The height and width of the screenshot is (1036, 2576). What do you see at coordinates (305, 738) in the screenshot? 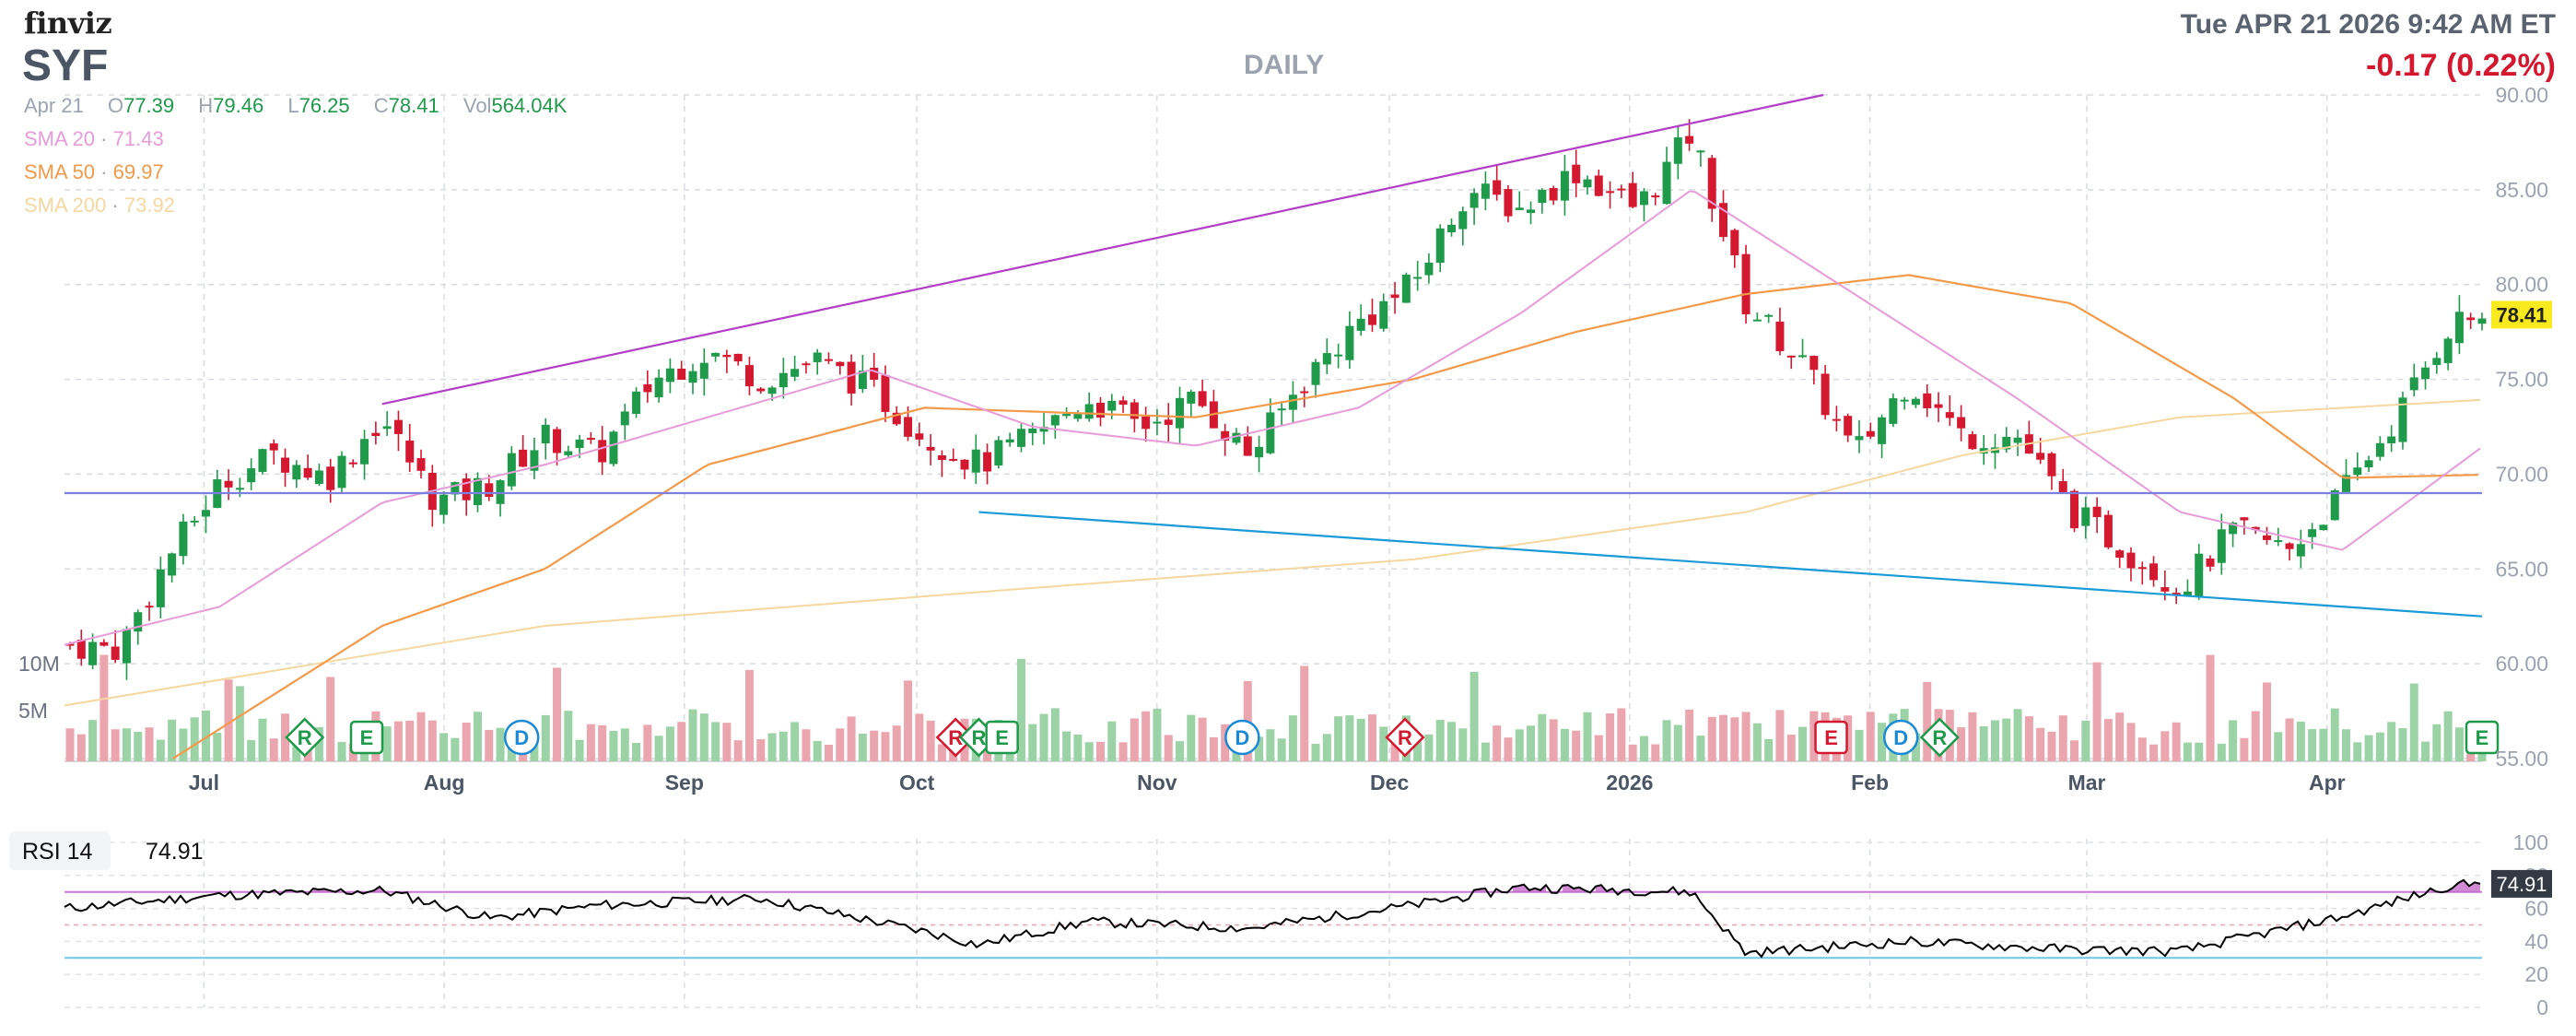
I see `event-marker-R: R` at bounding box center [305, 738].